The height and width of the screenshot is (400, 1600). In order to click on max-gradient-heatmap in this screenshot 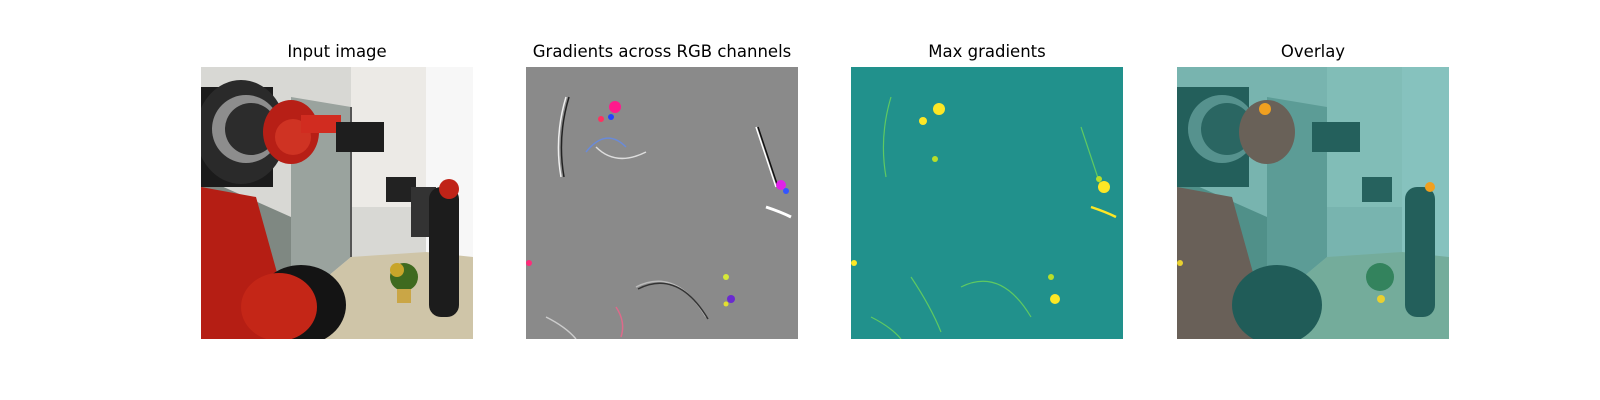, I will do `click(987, 203)`.